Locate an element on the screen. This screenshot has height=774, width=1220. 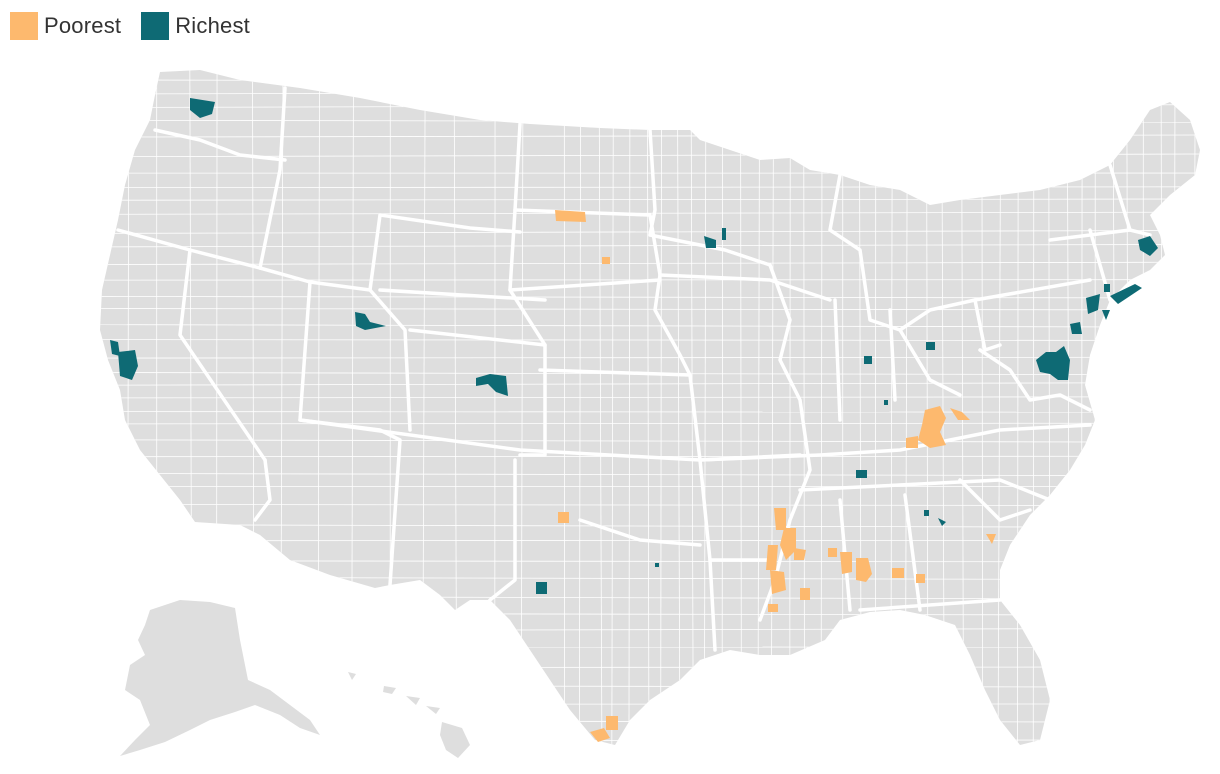
legend-item-poorest: Poorest is located at coordinates (65, 26).